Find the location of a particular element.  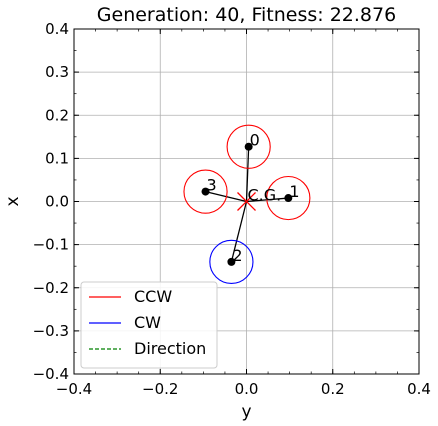

x-tick-label: −0.2 is located at coordinates (160, 389).